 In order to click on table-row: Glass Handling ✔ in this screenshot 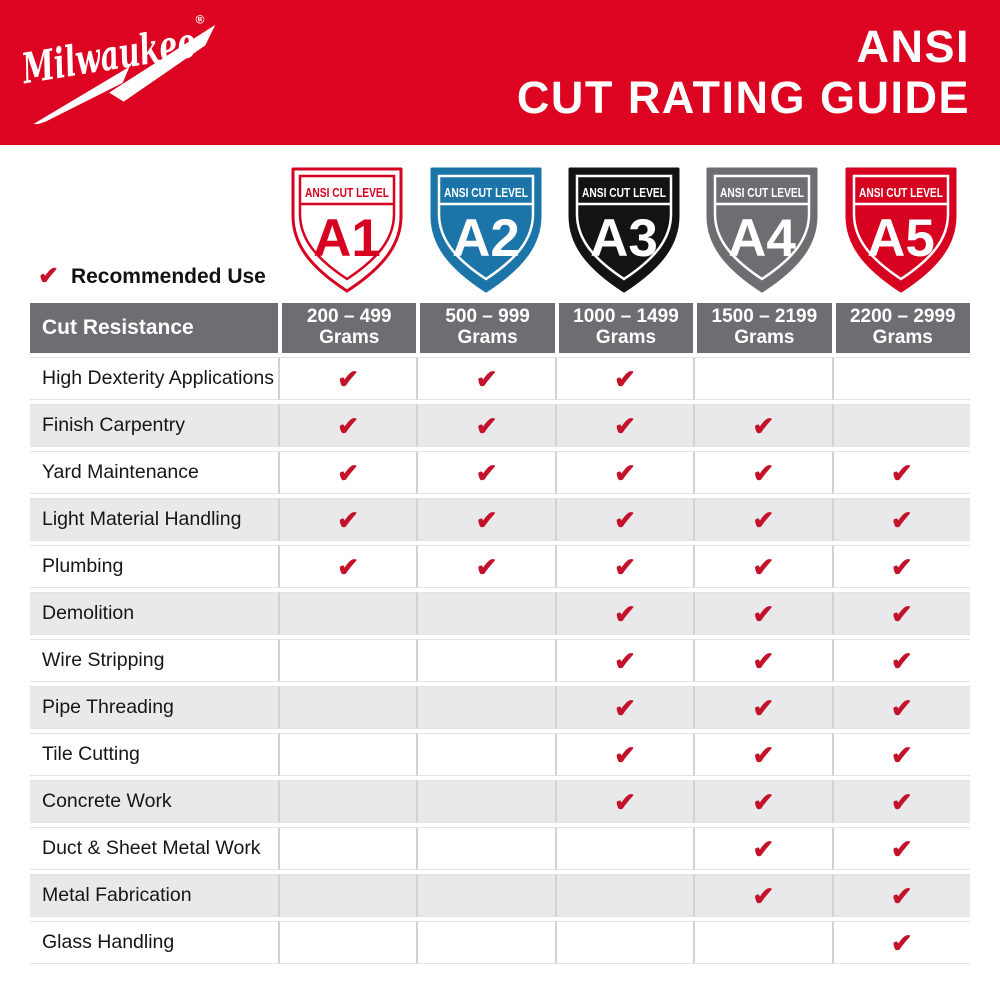, I will do `click(500, 942)`.